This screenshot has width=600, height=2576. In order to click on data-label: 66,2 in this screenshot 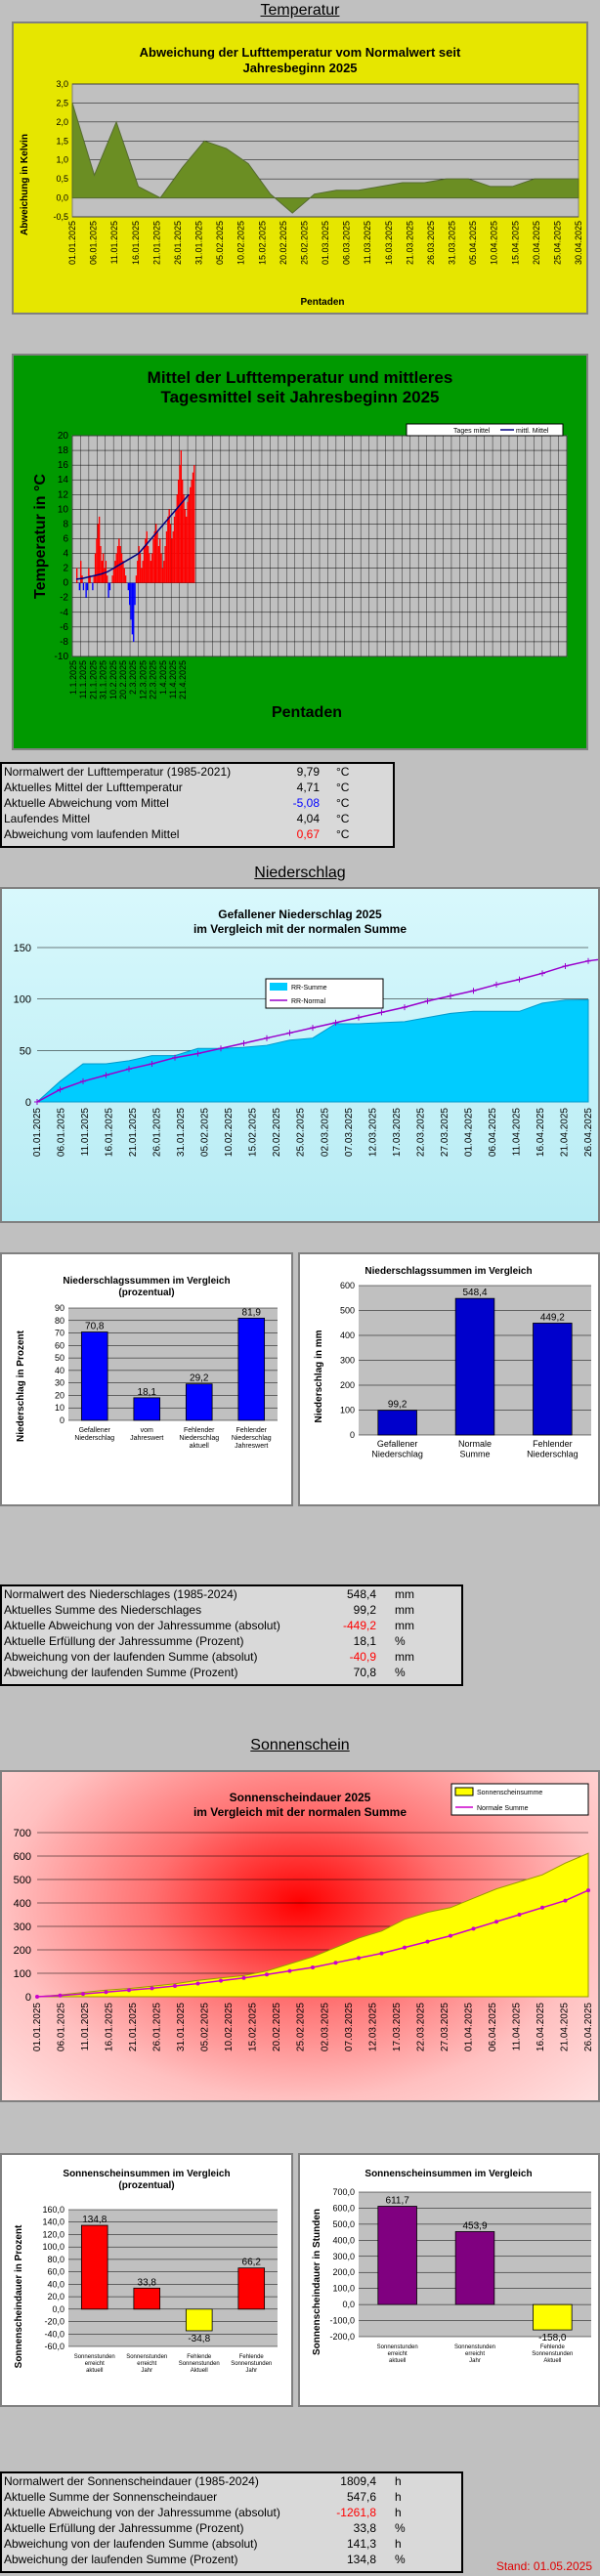, I will do `click(252, 2263)`.